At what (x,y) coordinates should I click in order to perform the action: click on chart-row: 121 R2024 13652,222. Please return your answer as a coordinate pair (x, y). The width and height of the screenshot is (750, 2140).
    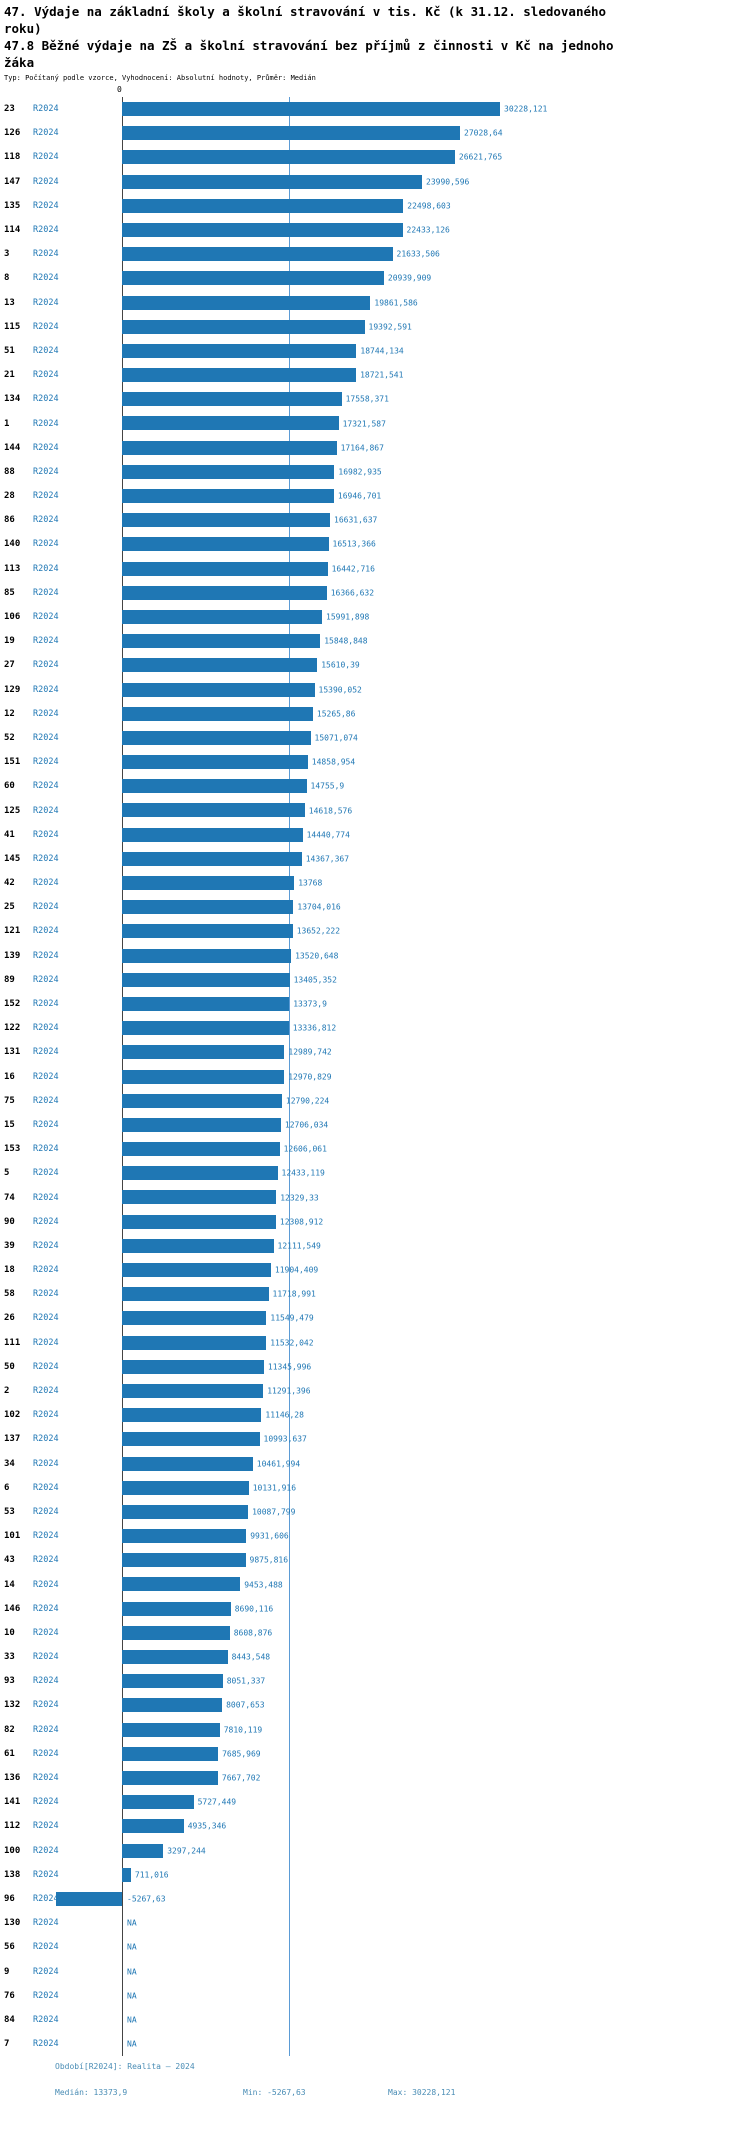
    Looking at the image, I should click on (375, 931).